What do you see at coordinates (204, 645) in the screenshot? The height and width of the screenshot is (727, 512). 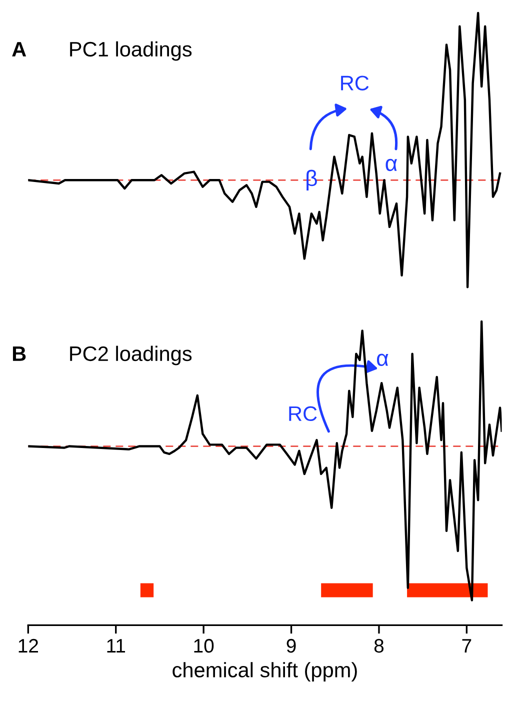 I see `x-tick-label: 10` at bounding box center [204, 645].